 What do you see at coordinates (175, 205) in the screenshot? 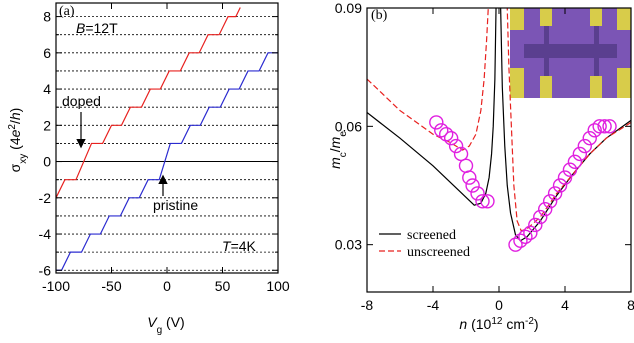
I see `series-label: pristine` at bounding box center [175, 205].